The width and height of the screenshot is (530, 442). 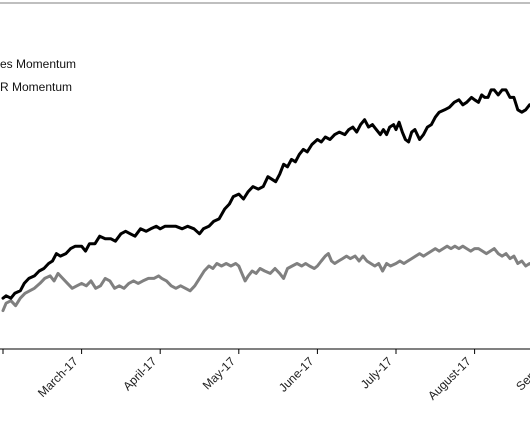 What do you see at coordinates (239, 351) in the screenshot?
I see `x-axis-ticks` at bounding box center [239, 351].